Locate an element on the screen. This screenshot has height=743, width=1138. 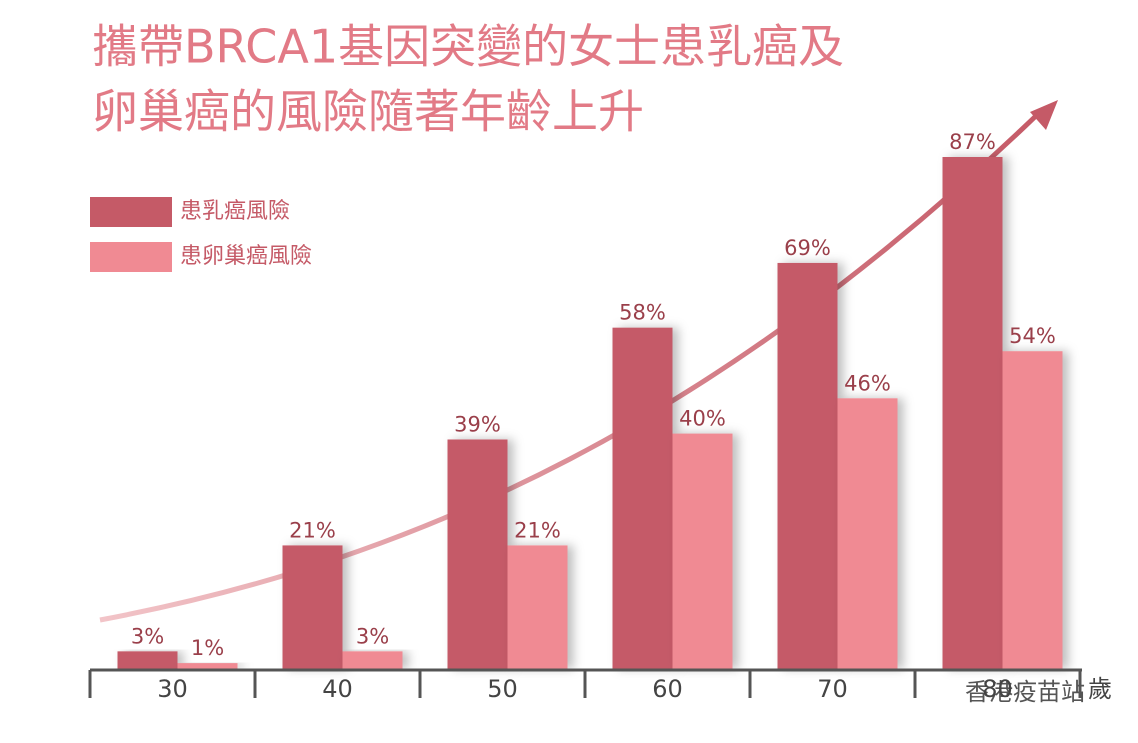
value-label: 58% is located at coordinates (642, 313).